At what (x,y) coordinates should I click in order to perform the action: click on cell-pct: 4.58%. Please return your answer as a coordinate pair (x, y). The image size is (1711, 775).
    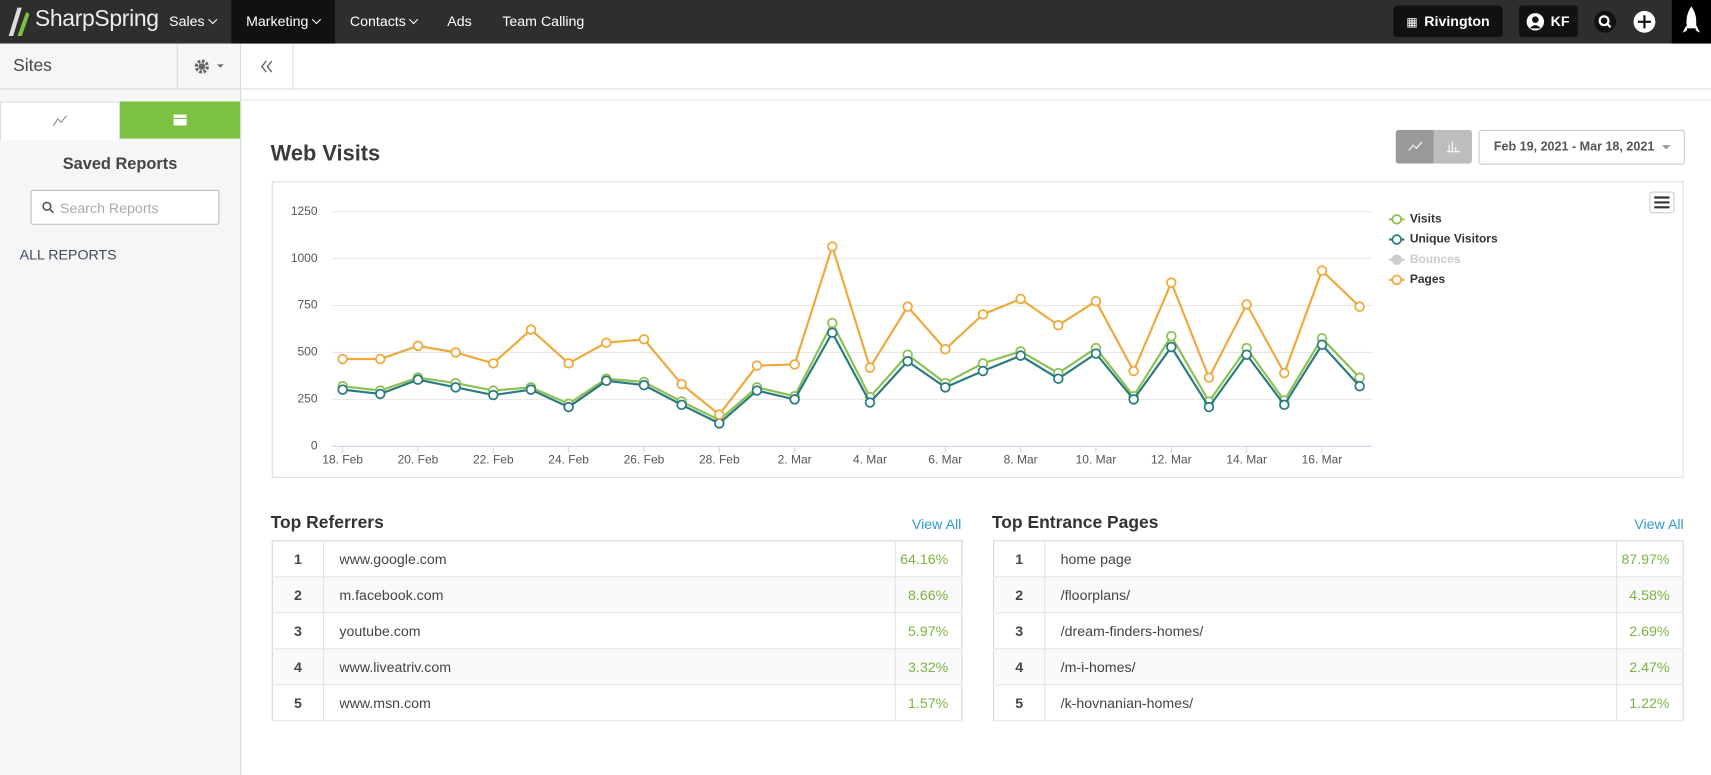
    Looking at the image, I should click on (1650, 595).